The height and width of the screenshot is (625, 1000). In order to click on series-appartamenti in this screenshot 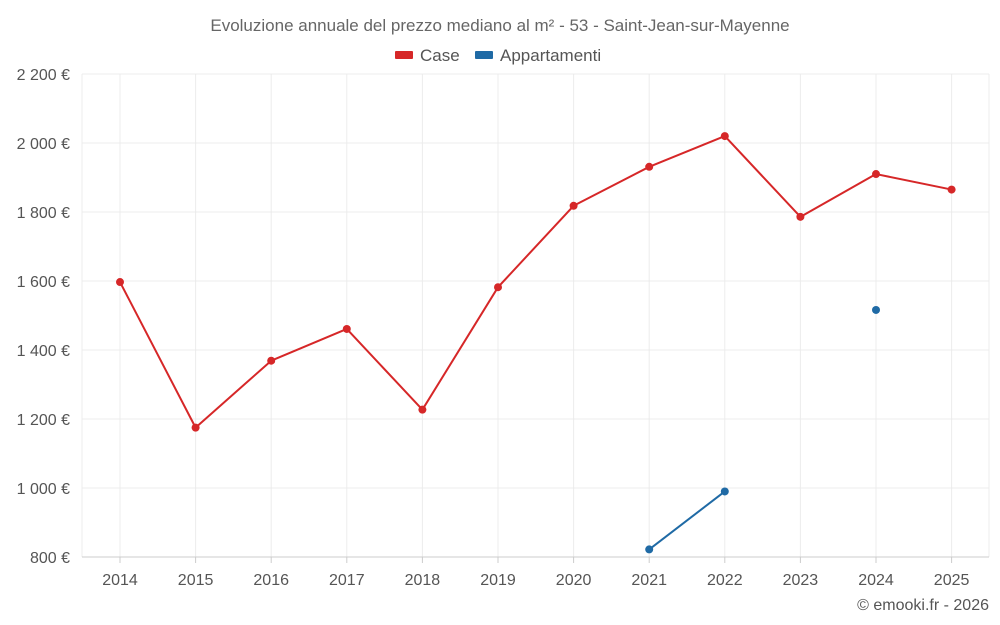, I will do `click(762, 429)`.